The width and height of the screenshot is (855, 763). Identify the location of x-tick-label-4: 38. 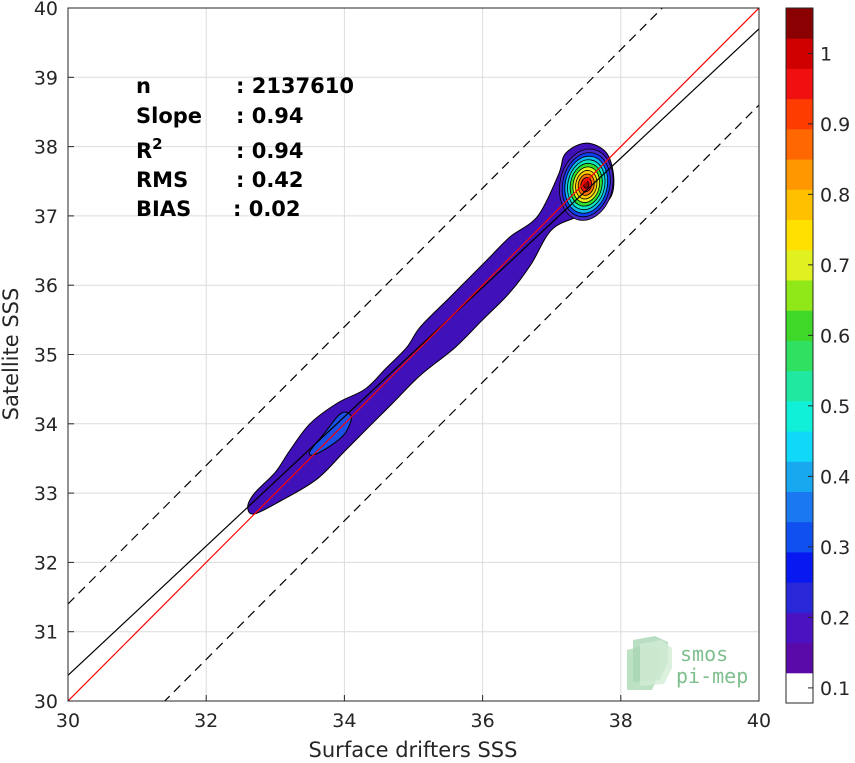
(621, 721).